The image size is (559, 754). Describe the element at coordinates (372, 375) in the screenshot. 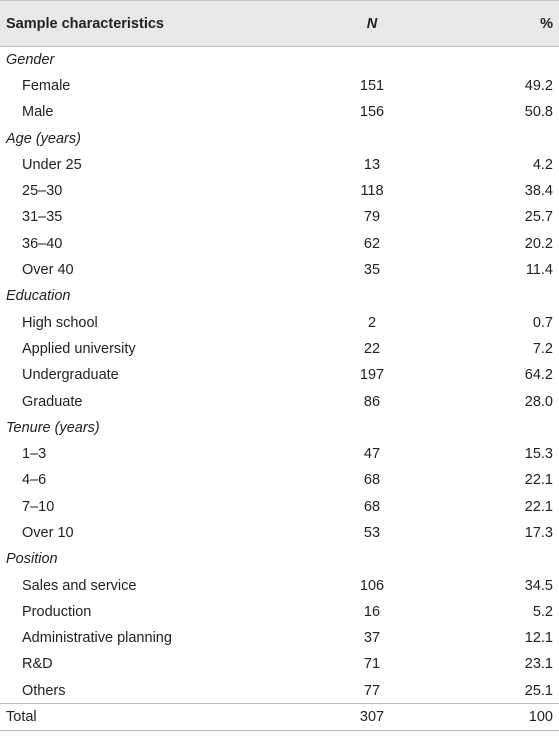

I see `count-cell: 197` at that location.